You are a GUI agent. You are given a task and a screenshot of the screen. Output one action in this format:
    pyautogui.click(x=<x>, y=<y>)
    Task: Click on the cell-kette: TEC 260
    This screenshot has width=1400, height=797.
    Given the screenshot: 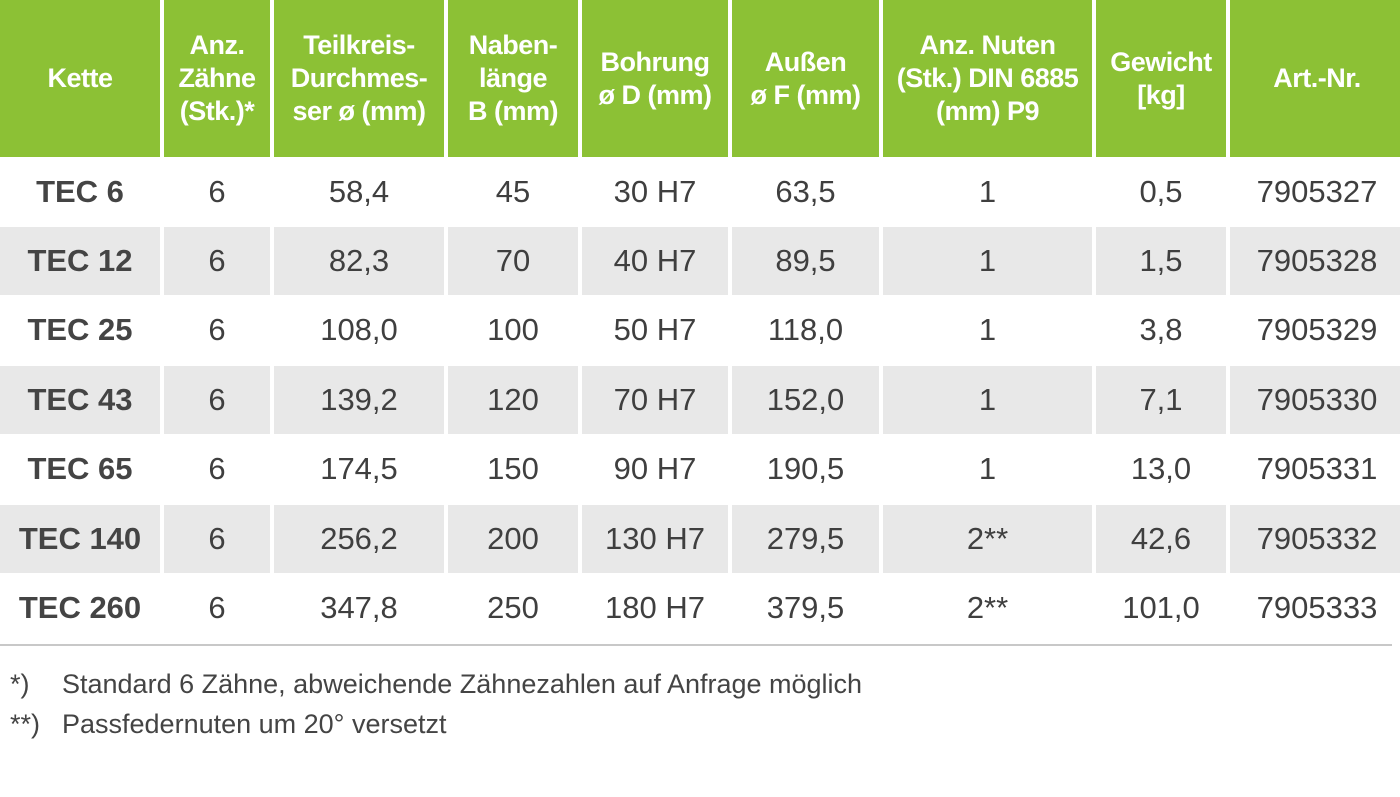 What is the action you would take?
    pyautogui.click(x=80, y=609)
    